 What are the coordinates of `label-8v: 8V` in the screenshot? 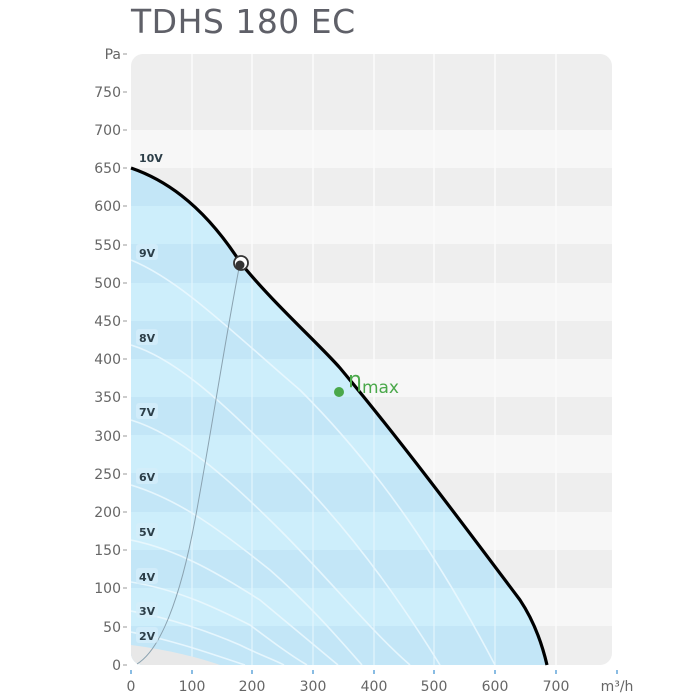 It's located at (147, 338).